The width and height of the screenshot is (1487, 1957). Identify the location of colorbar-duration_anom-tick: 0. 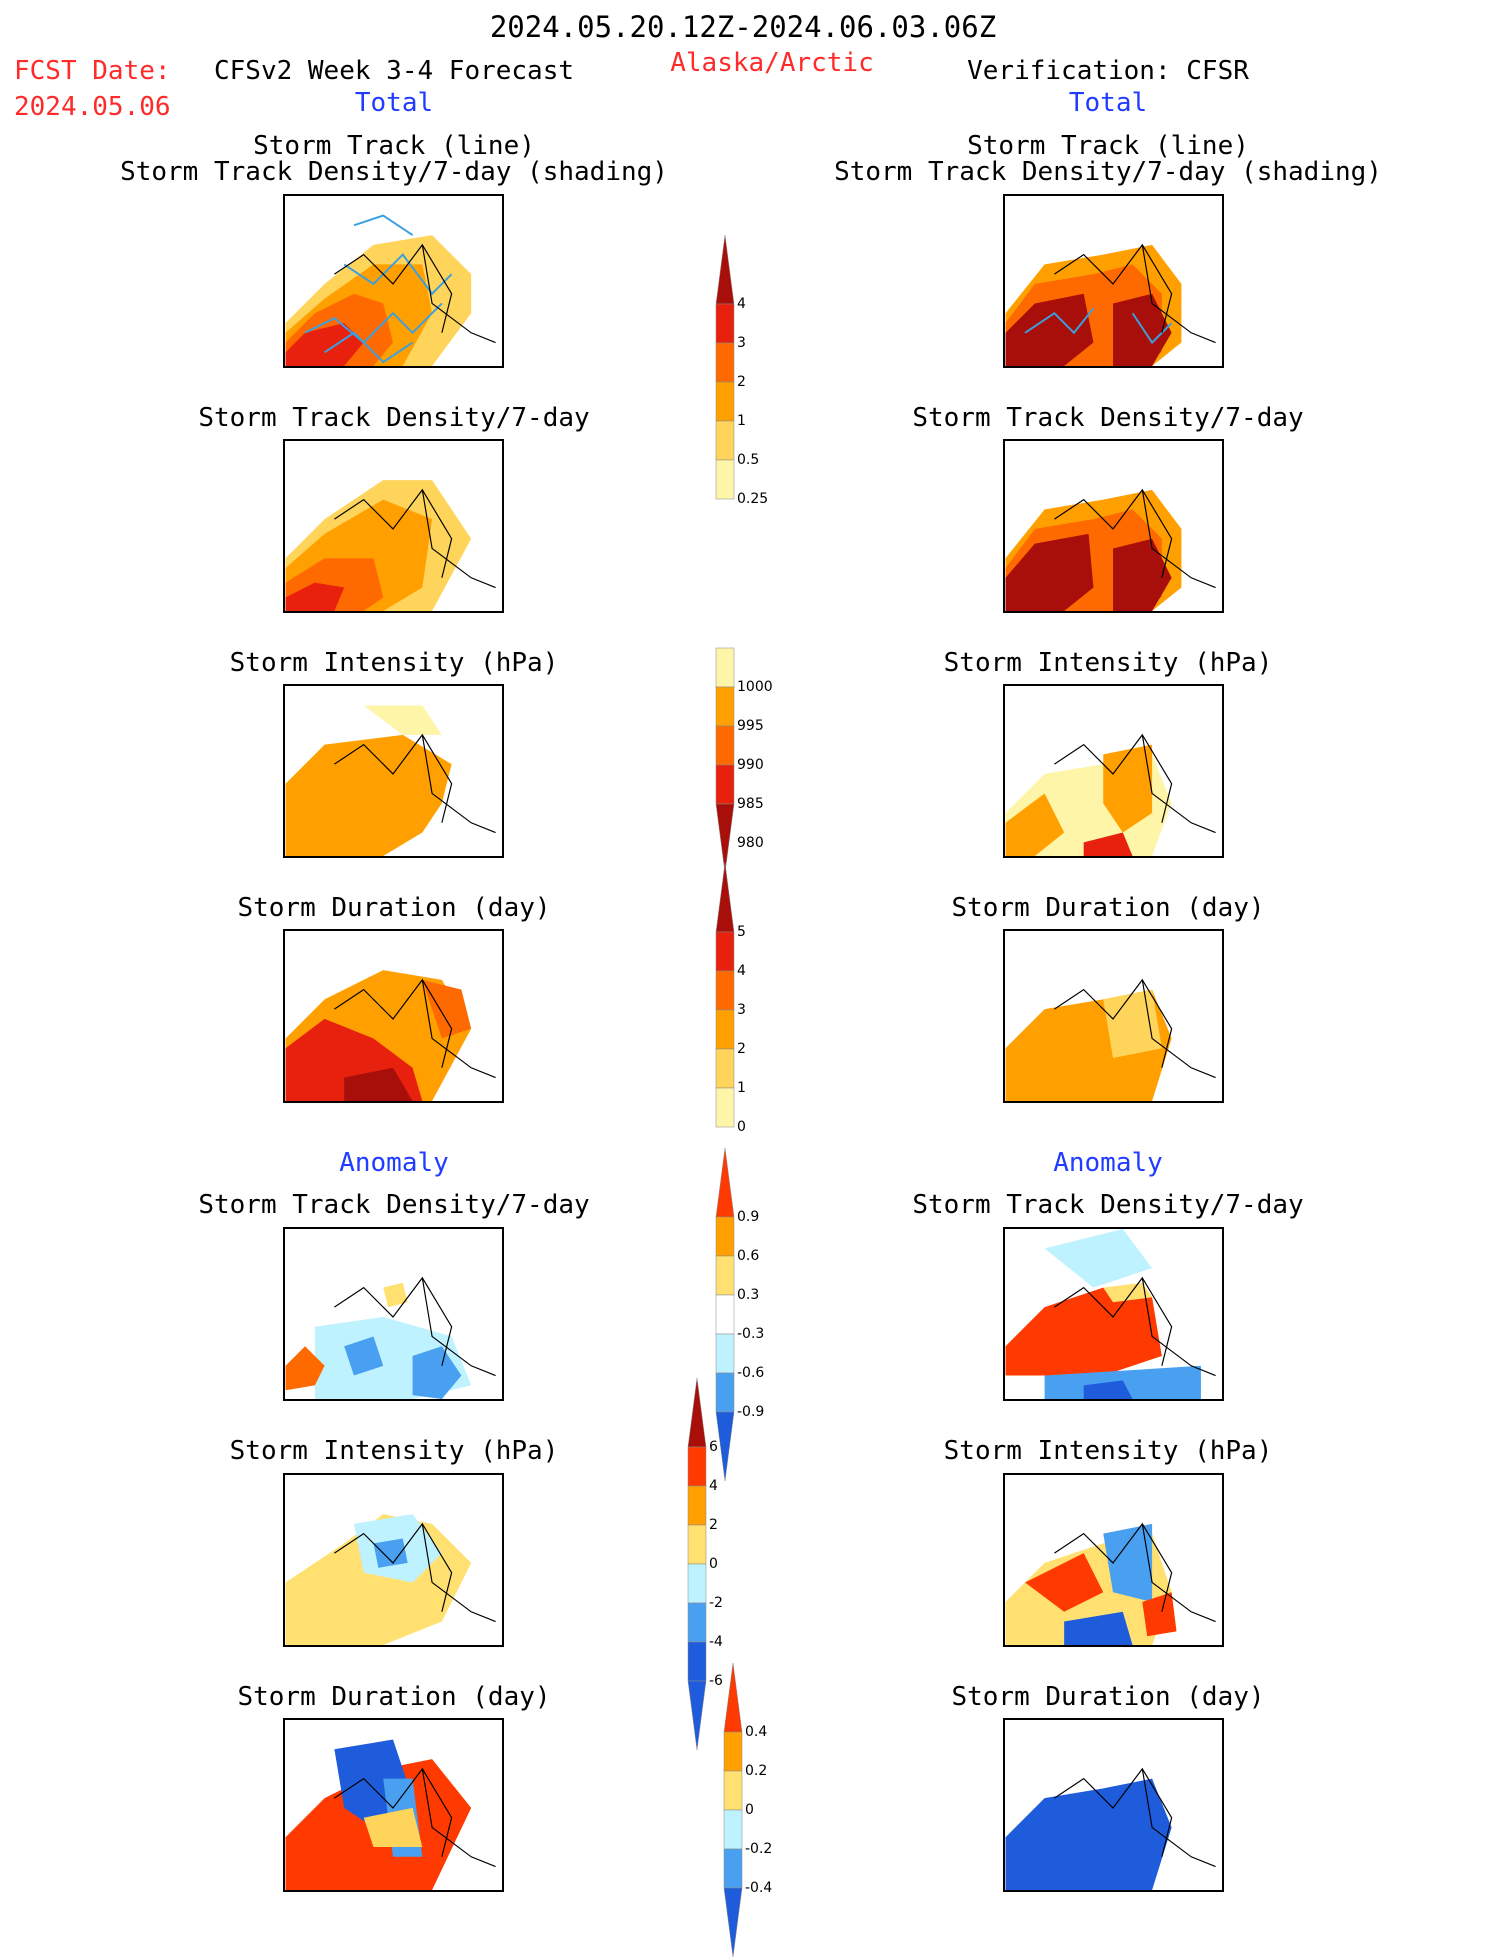
(749, 1810).